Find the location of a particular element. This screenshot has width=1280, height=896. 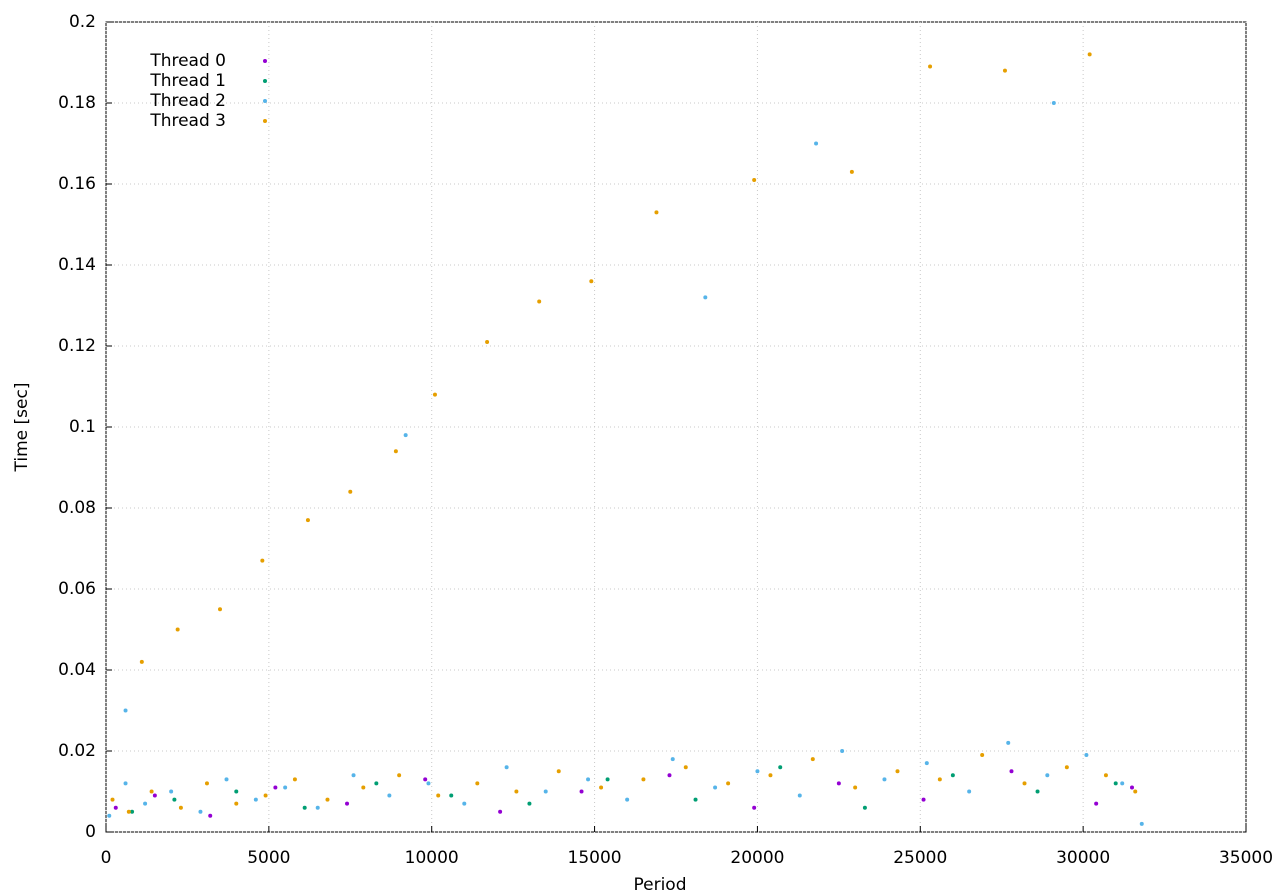

x-tick-label: 35000 is located at coordinates (1246, 858).